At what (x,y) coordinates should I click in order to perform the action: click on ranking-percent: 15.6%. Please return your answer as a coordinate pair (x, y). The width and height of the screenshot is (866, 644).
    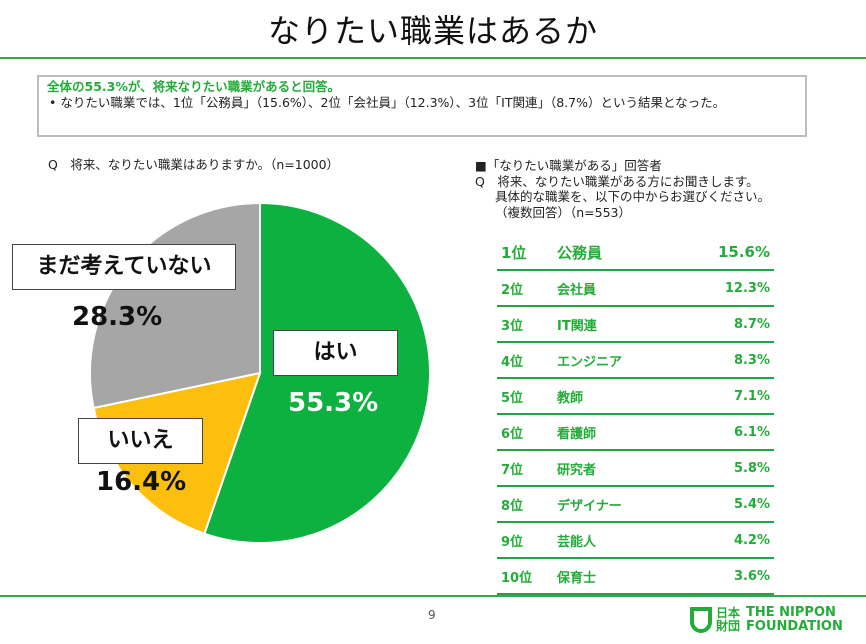
    Looking at the image, I should click on (743, 252).